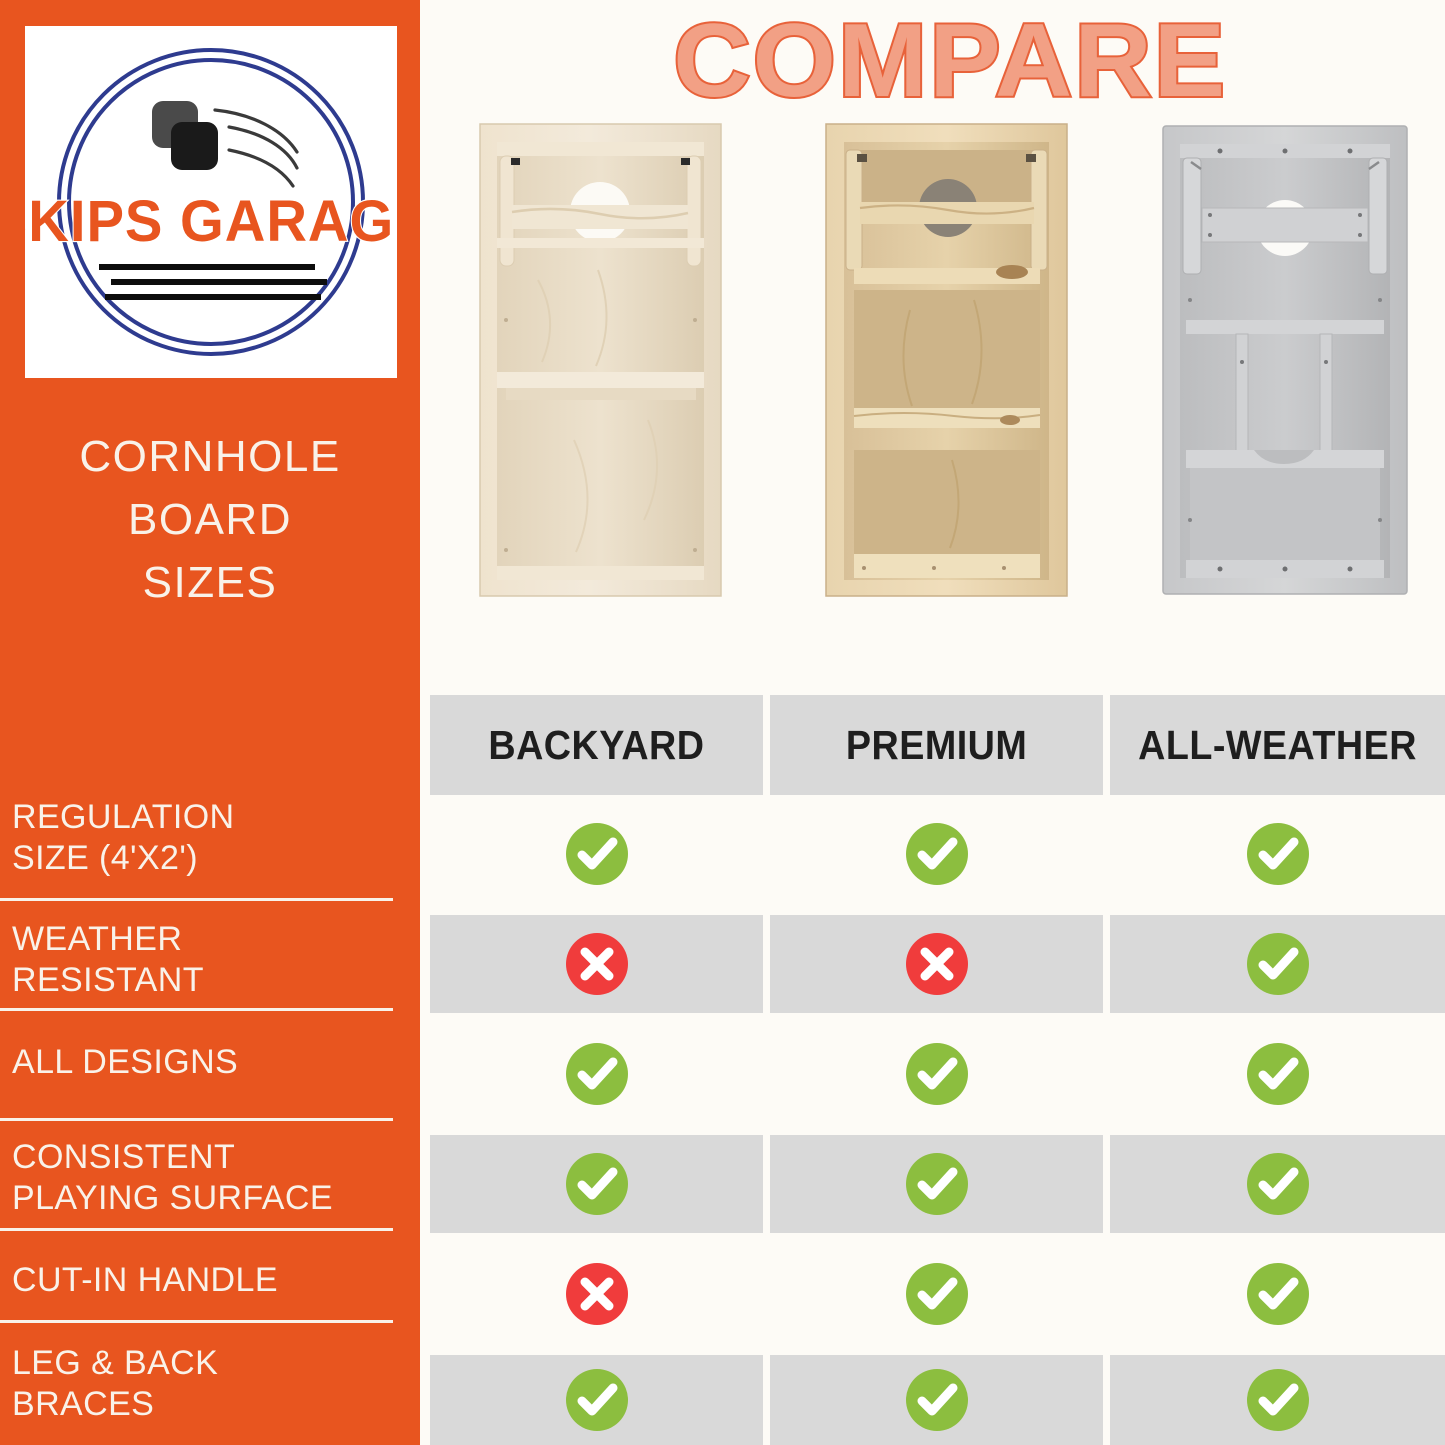 This screenshot has height=1445, width=1445. I want to click on feature-line: PLAYING SURFACE, so click(172, 1198).